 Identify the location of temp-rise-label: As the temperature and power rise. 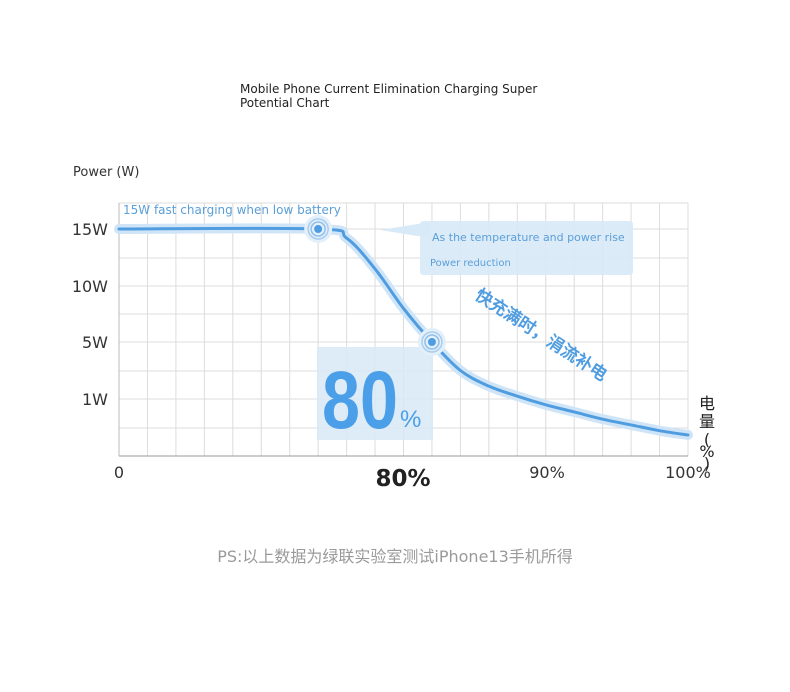
(528, 237).